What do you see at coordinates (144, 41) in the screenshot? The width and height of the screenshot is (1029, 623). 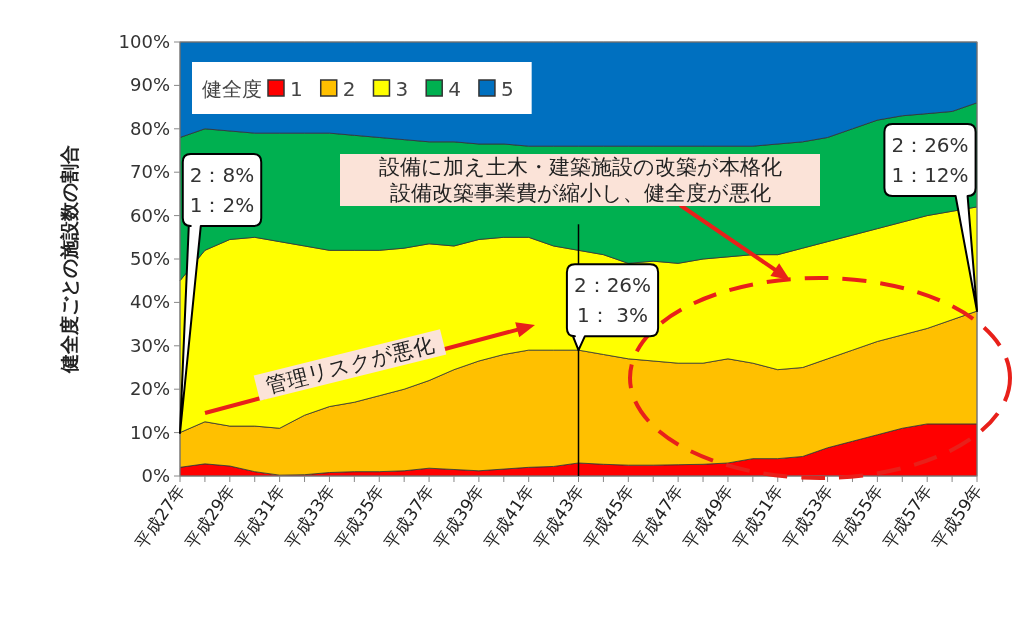 I see `y-tick-label: 100%` at bounding box center [144, 41].